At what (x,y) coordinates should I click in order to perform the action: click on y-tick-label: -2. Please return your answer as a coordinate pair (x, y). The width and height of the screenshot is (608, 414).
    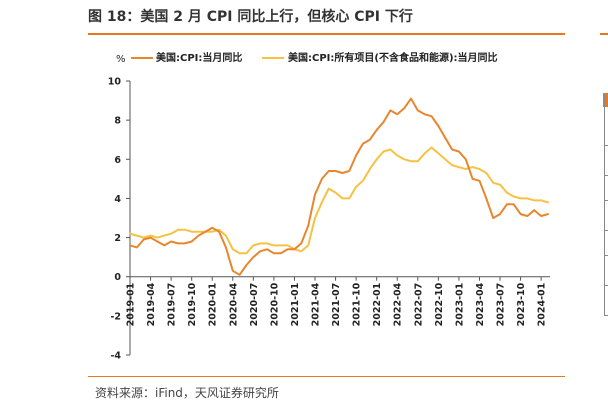
    Looking at the image, I should click on (115, 316).